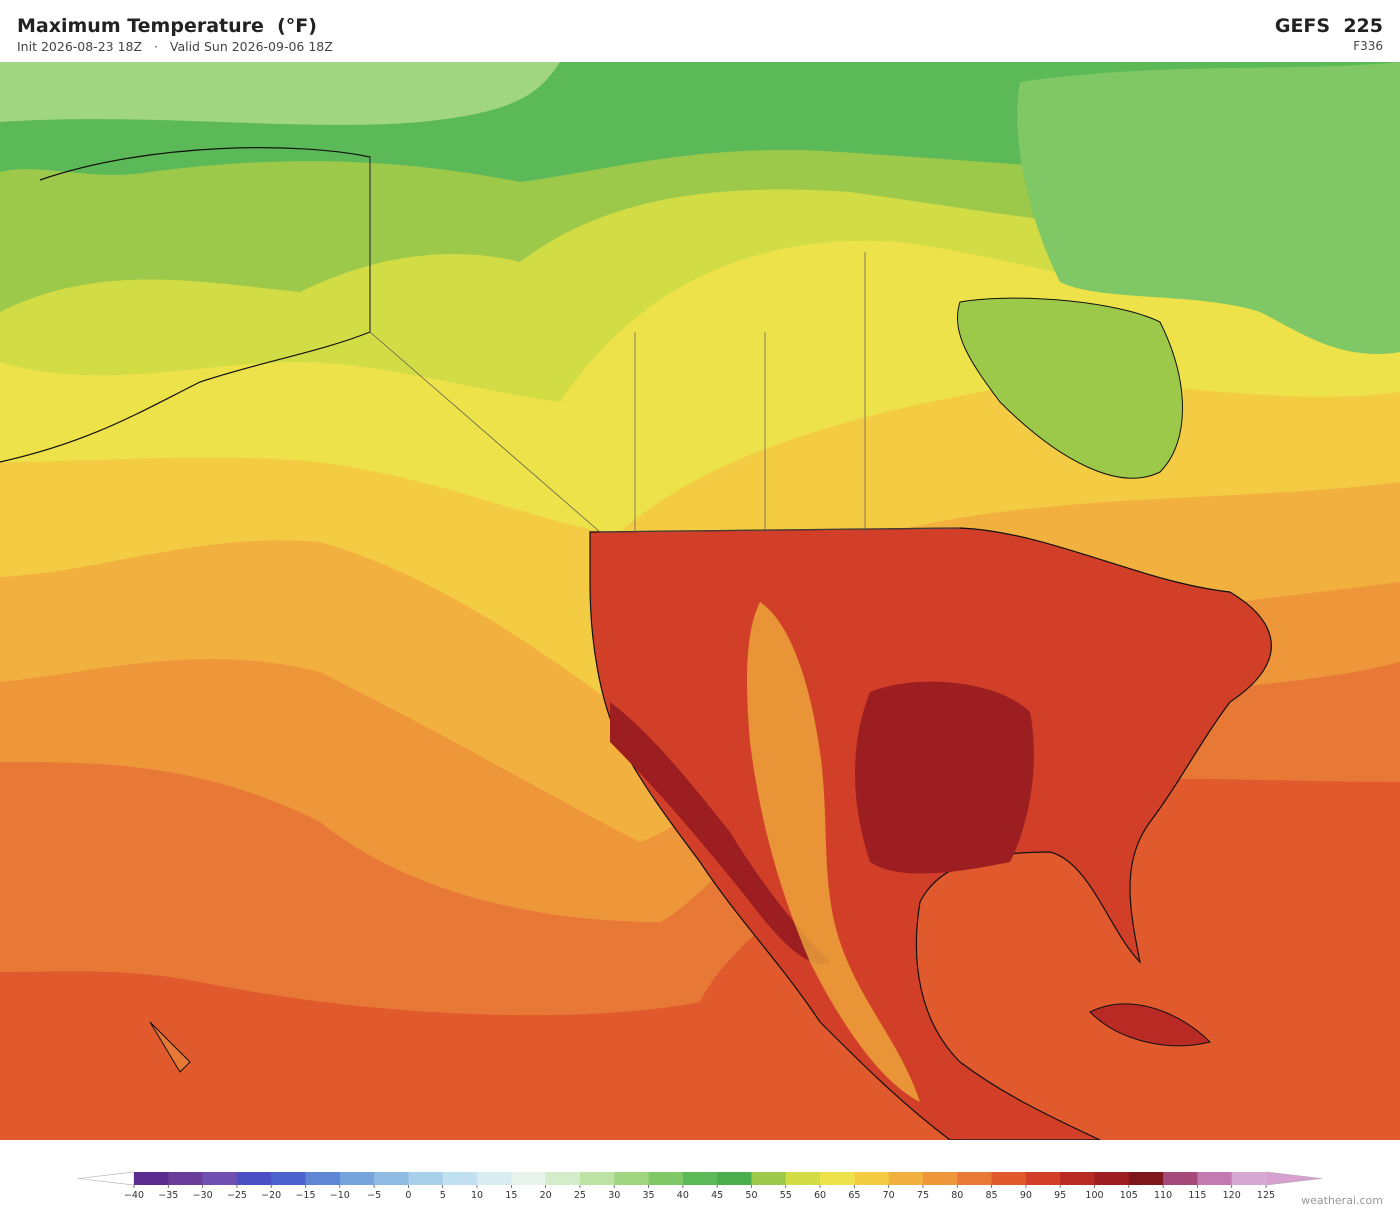 This screenshot has width=1400, height=1215. I want to click on colorbar-over, so click(1294, 1178).